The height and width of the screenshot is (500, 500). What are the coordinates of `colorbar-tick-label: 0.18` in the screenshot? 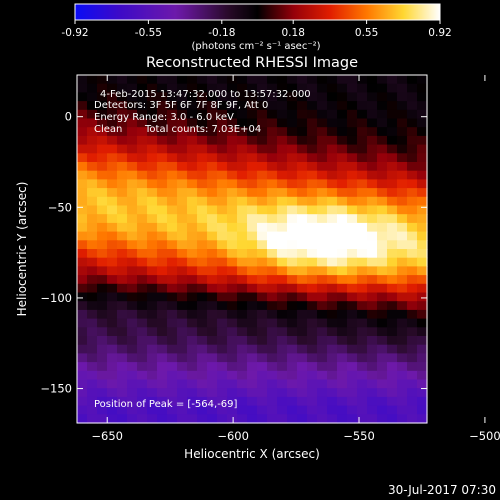 It's located at (293, 33).